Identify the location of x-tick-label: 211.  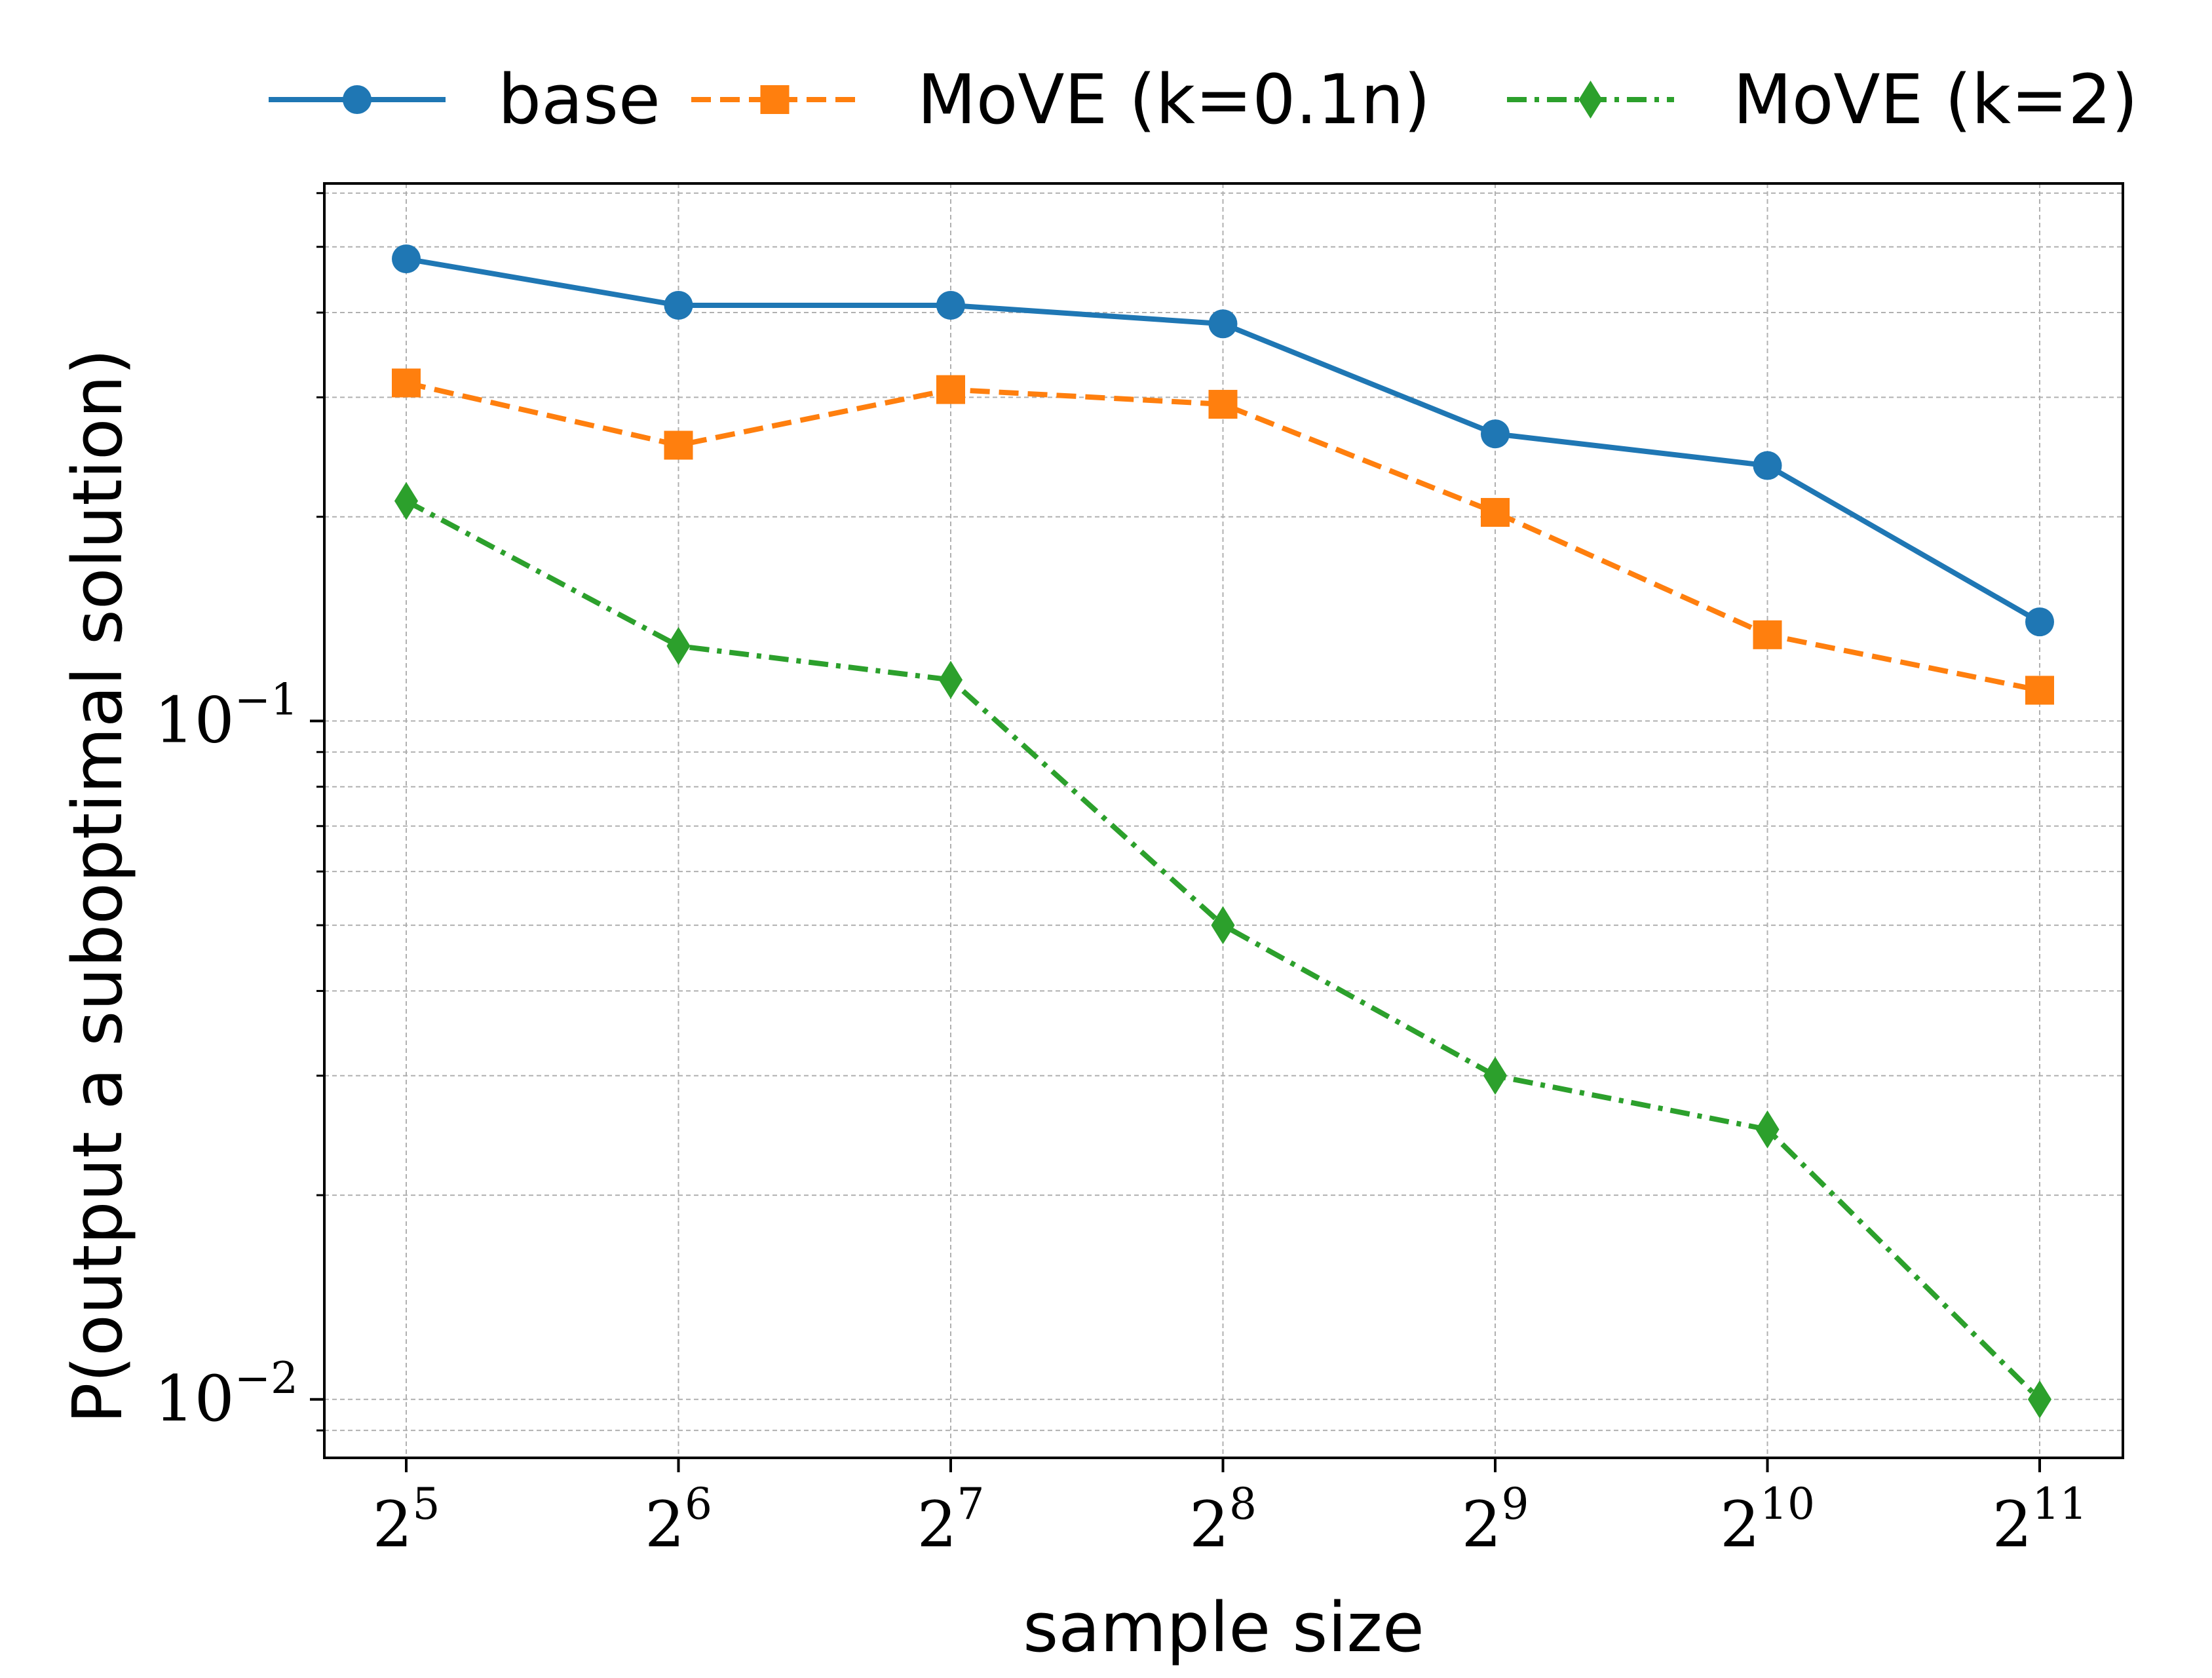
(2039, 1520).